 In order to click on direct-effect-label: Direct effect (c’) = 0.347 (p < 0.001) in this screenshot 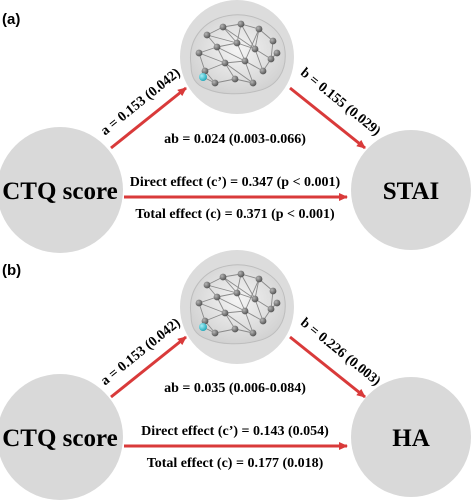, I will do `click(235, 182)`.